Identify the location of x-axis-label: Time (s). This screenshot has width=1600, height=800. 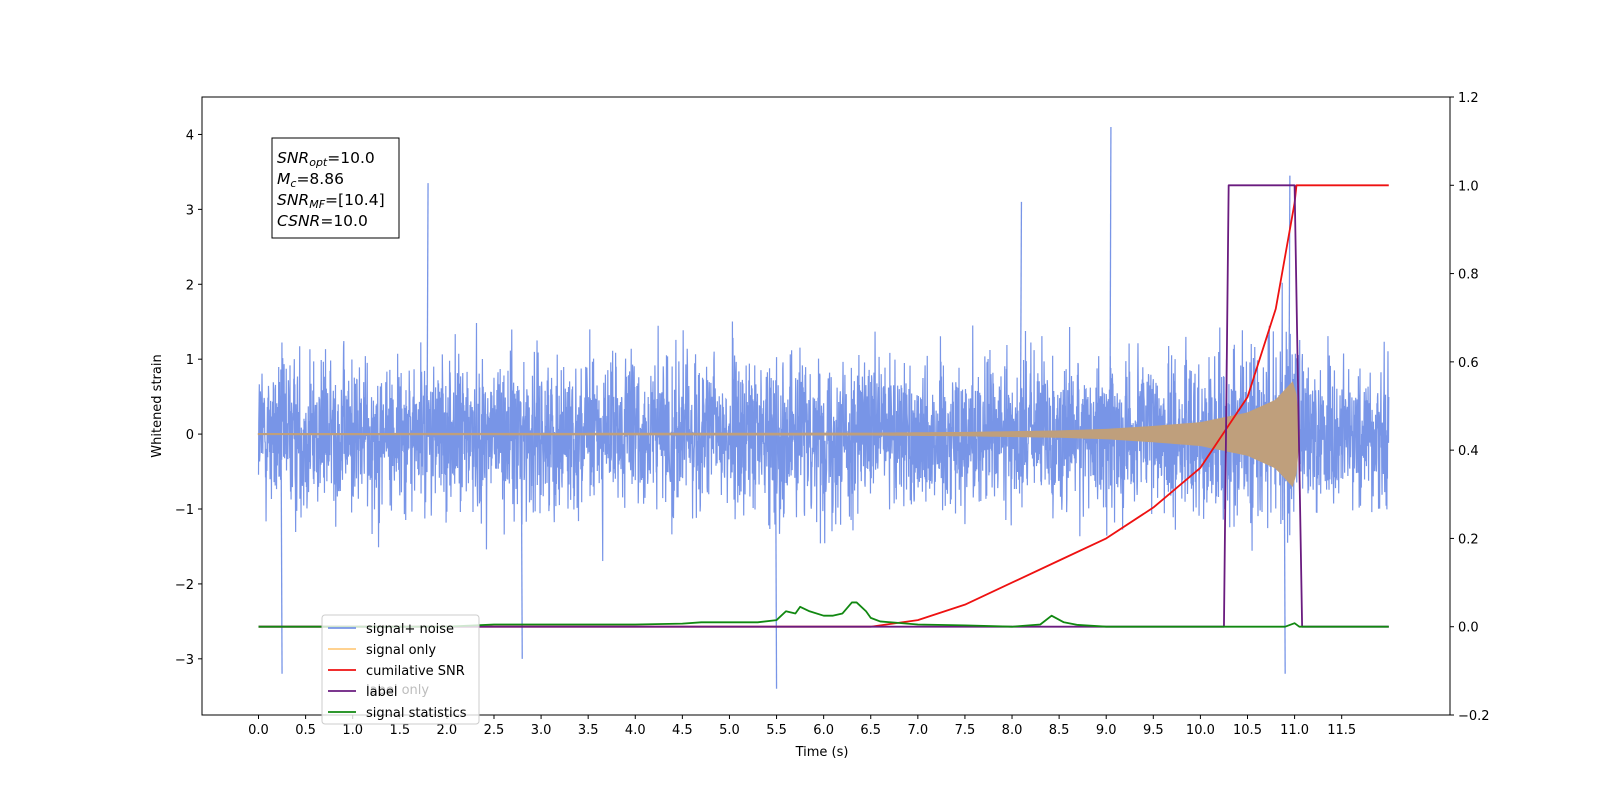
(822, 752).